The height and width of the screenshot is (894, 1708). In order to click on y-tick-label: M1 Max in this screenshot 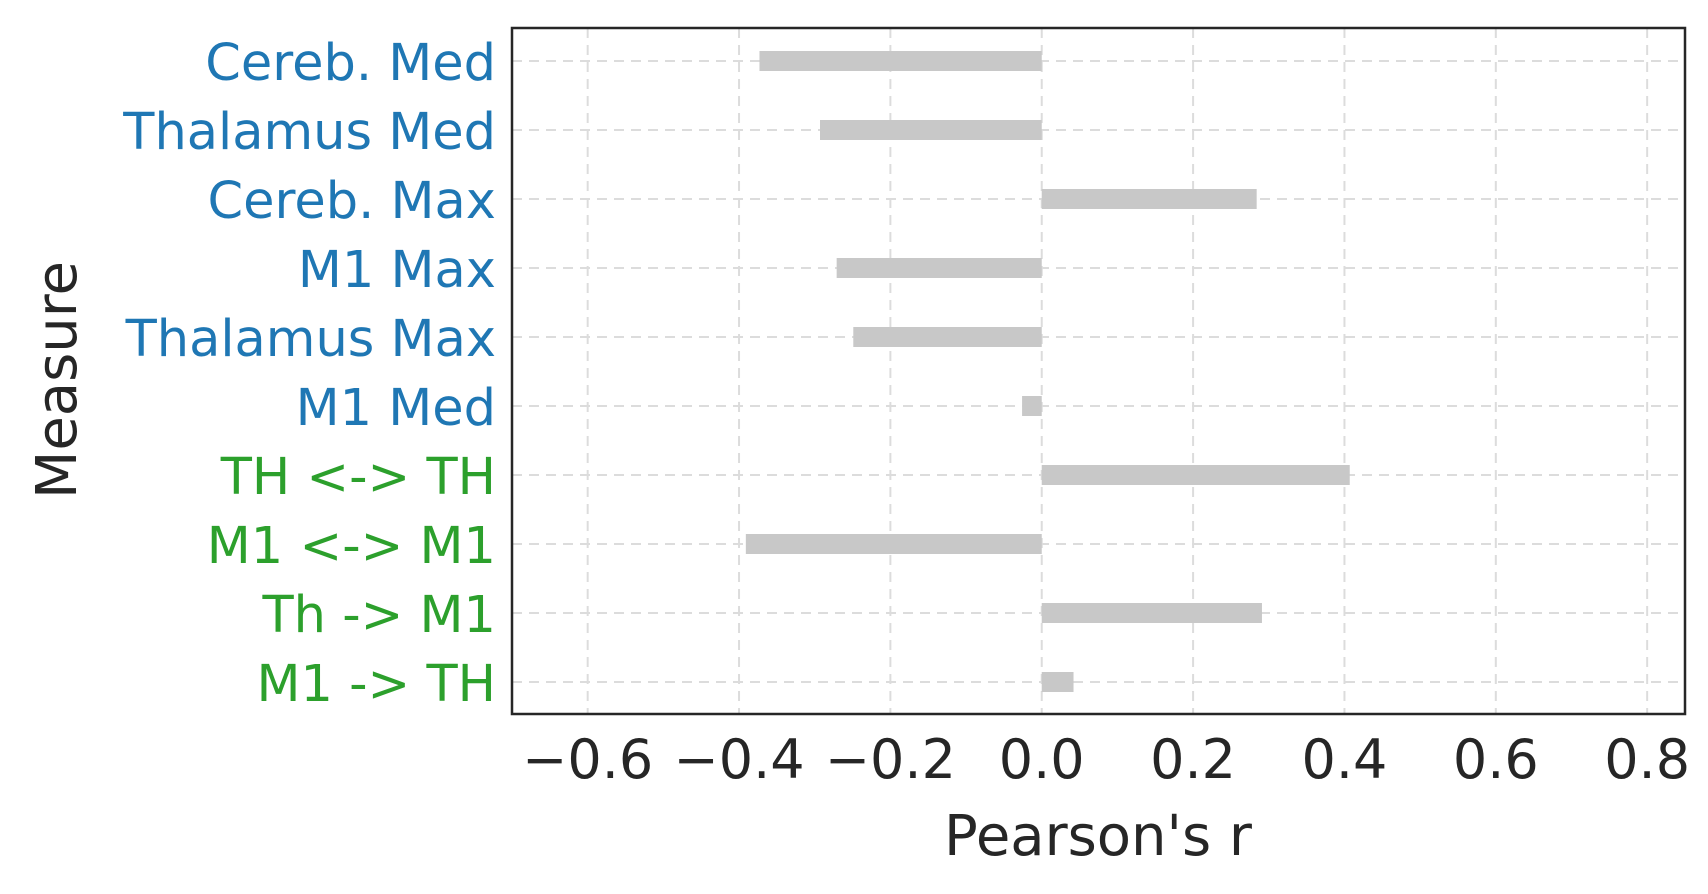, I will do `click(397, 270)`.